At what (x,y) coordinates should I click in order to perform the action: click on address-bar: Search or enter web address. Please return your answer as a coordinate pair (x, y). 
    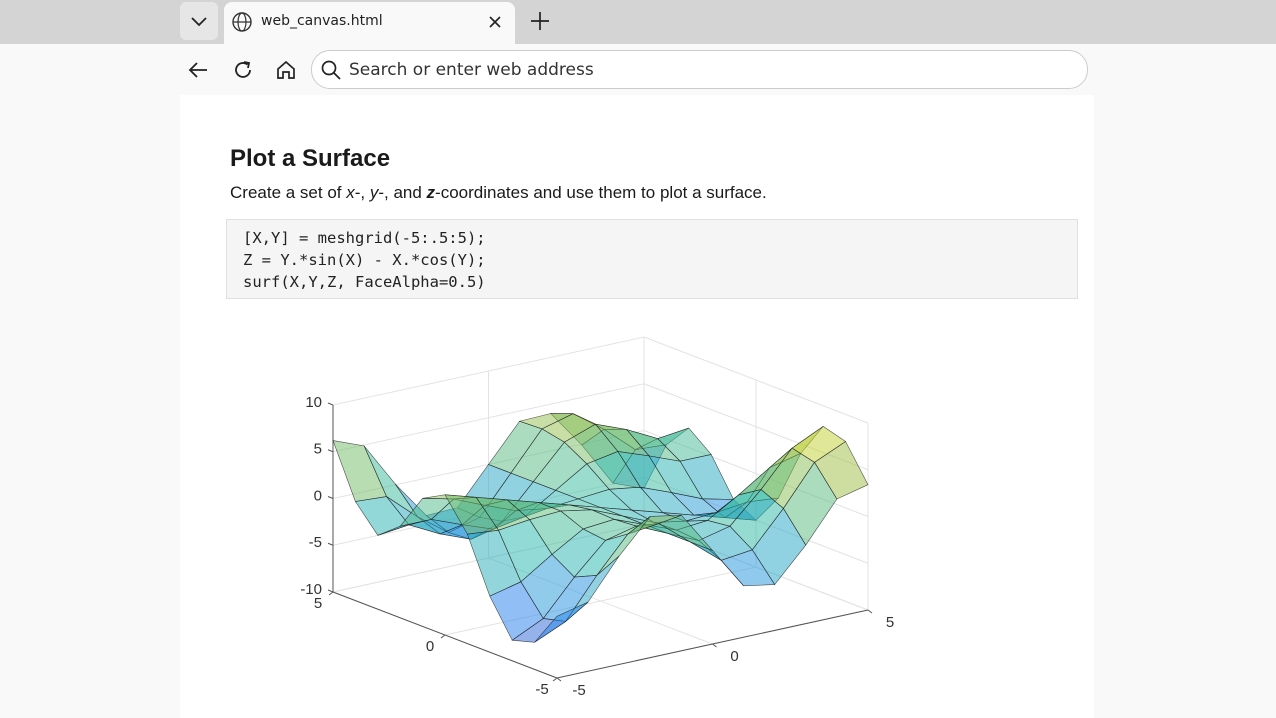
    Looking at the image, I should click on (699, 69).